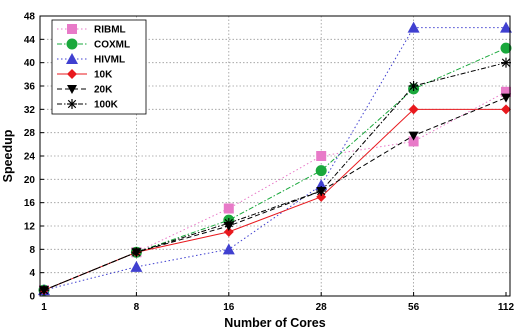 This screenshot has height=331, width=515. I want to click on x-axis-label: Number of Cores, so click(274, 323).